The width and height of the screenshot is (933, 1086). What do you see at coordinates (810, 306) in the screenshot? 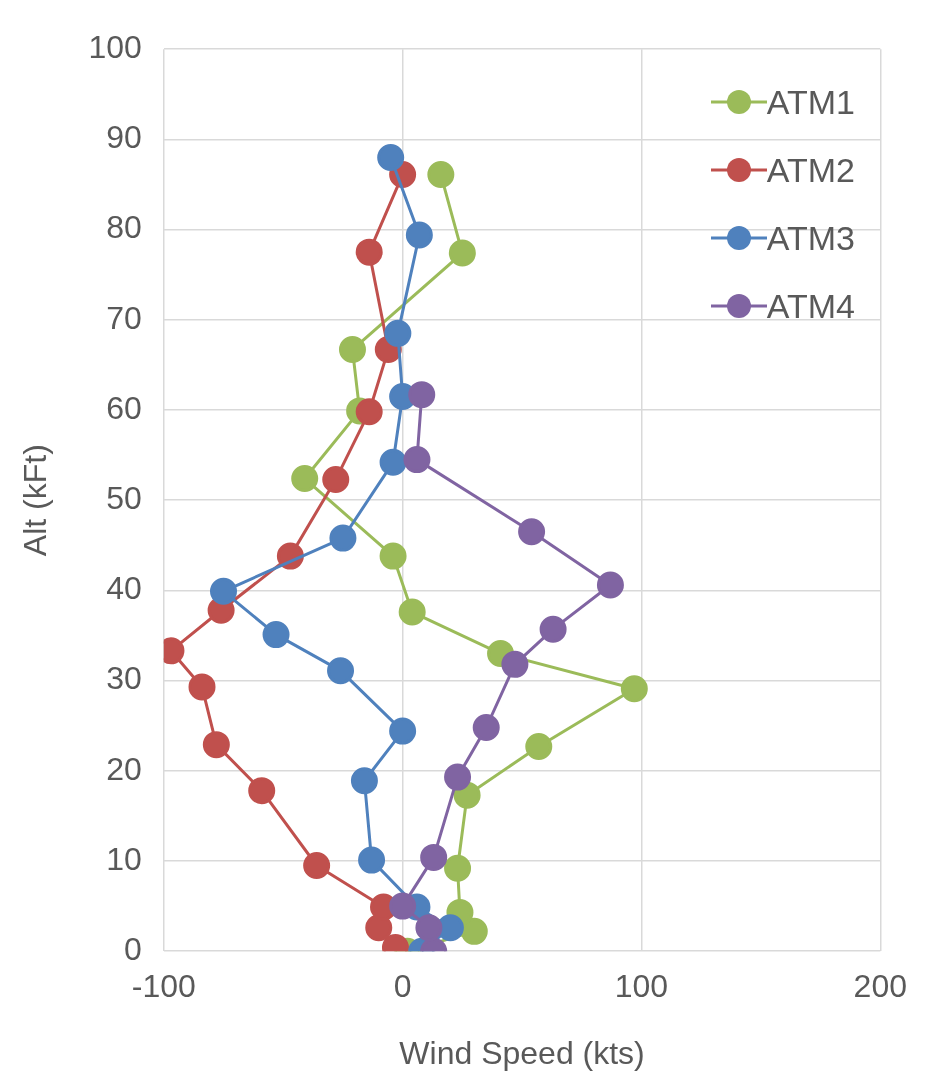
I see `legend-label: ATM4` at bounding box center [810, 306].